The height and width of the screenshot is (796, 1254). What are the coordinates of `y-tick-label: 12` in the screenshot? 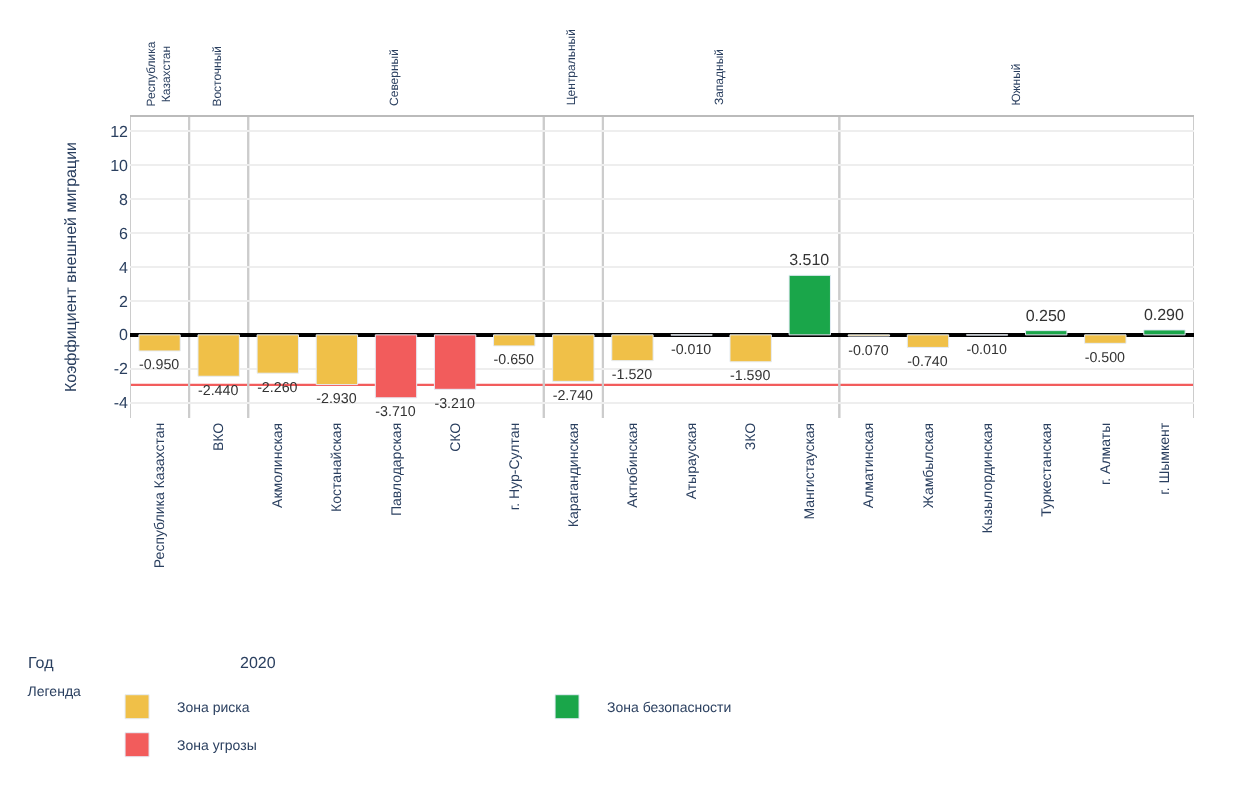 It's located at (120, 131).